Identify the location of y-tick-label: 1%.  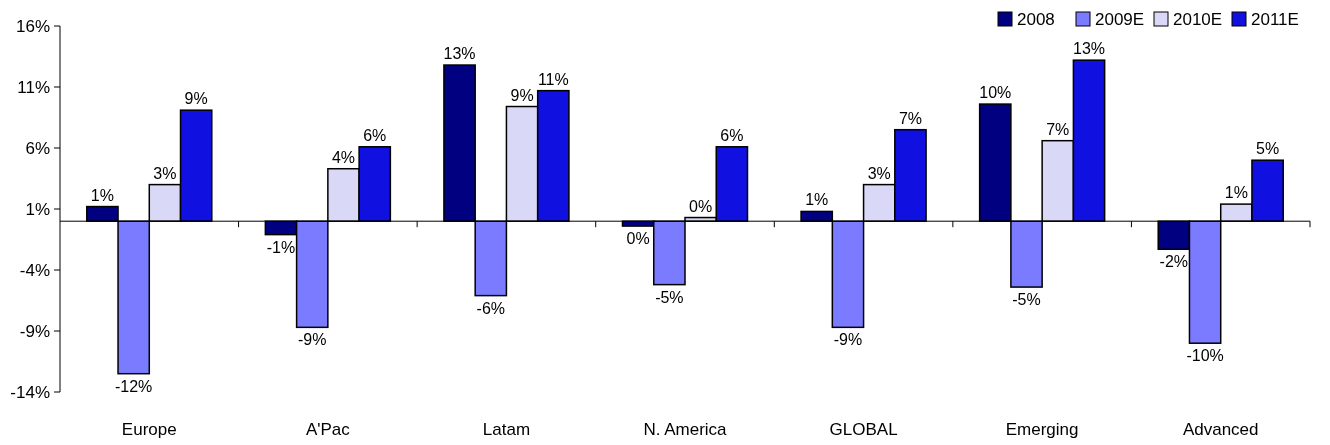
(37, 209).